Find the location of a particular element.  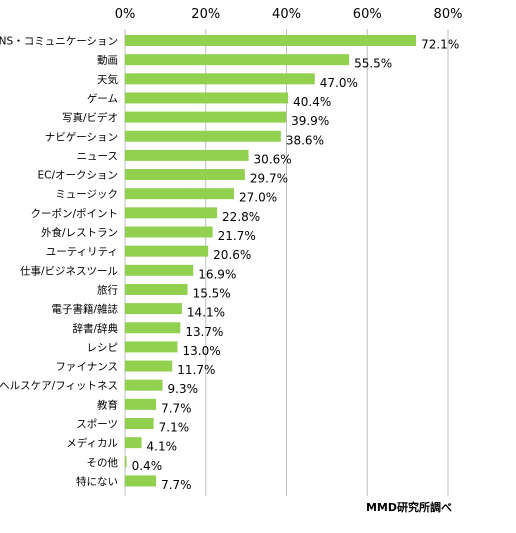

category-label: 仕事/ビジネスツール is located at coordinates (69, 270).